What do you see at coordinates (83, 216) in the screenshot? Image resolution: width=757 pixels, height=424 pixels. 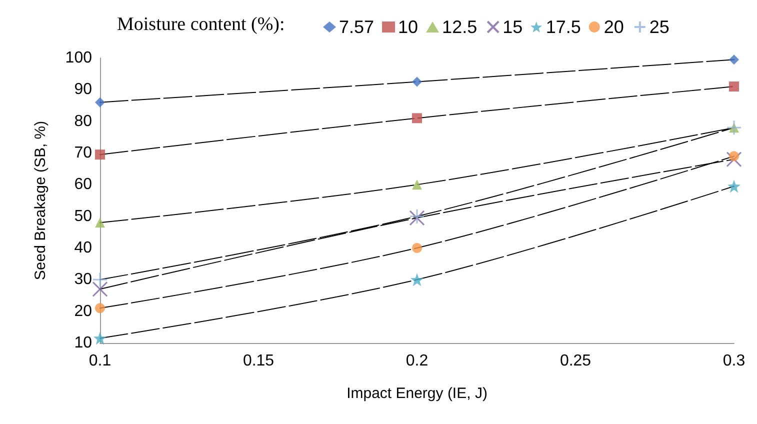 I see `y-tick-label: 50` at bounding box center [83, 216].